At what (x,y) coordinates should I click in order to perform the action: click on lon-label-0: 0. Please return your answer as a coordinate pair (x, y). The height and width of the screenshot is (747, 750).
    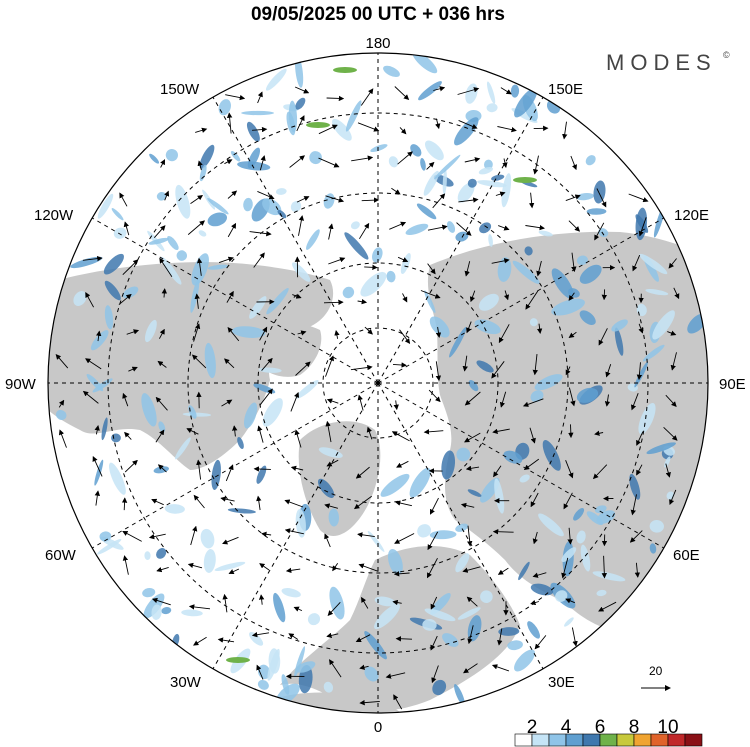
    Looking at the image, I should click on (378, 727).